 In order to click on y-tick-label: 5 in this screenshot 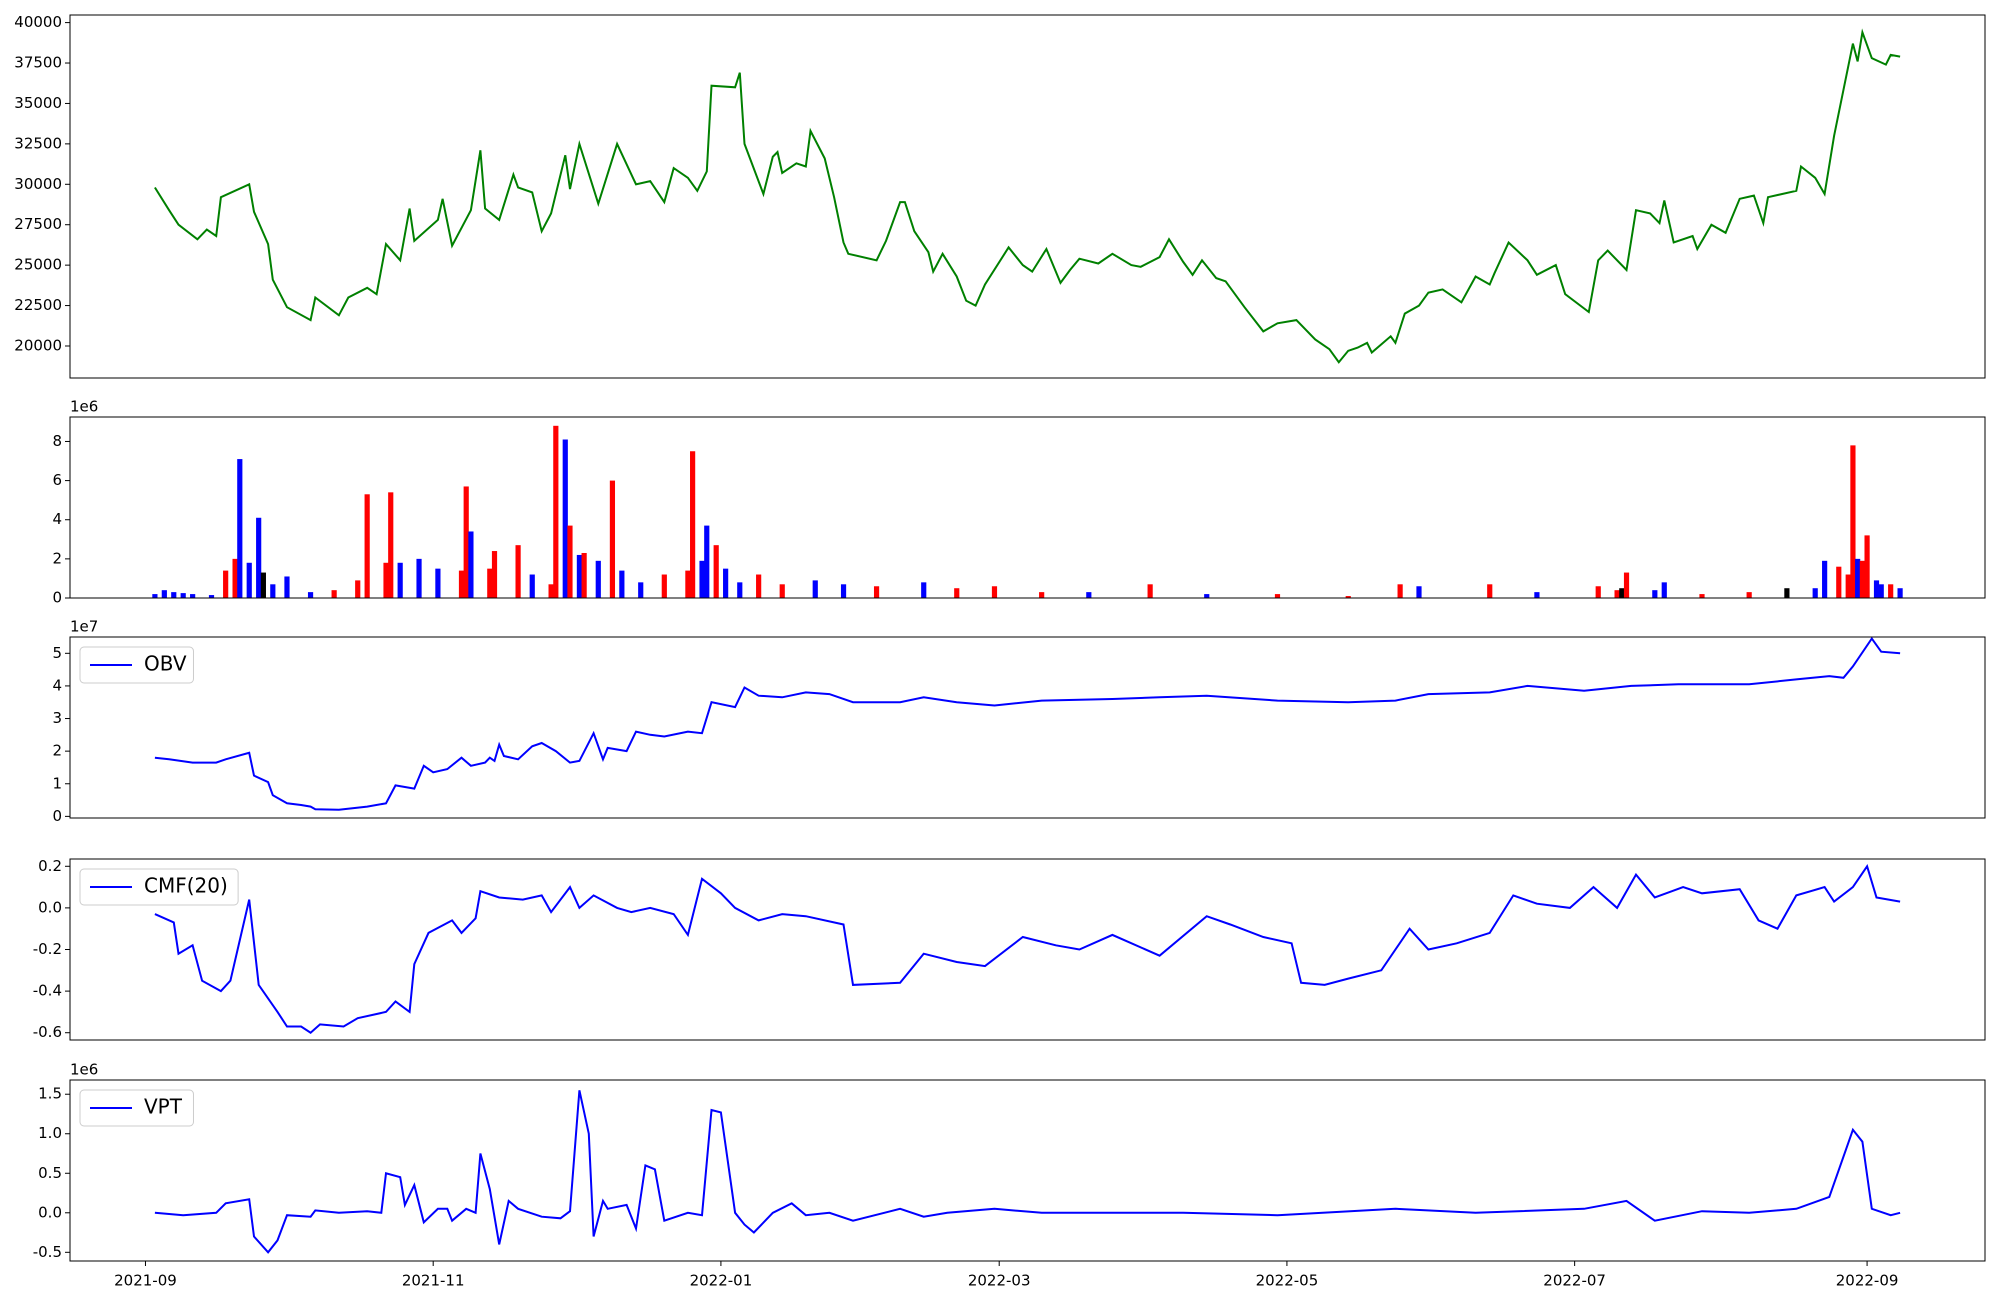, I will do `click(57, 653)`.